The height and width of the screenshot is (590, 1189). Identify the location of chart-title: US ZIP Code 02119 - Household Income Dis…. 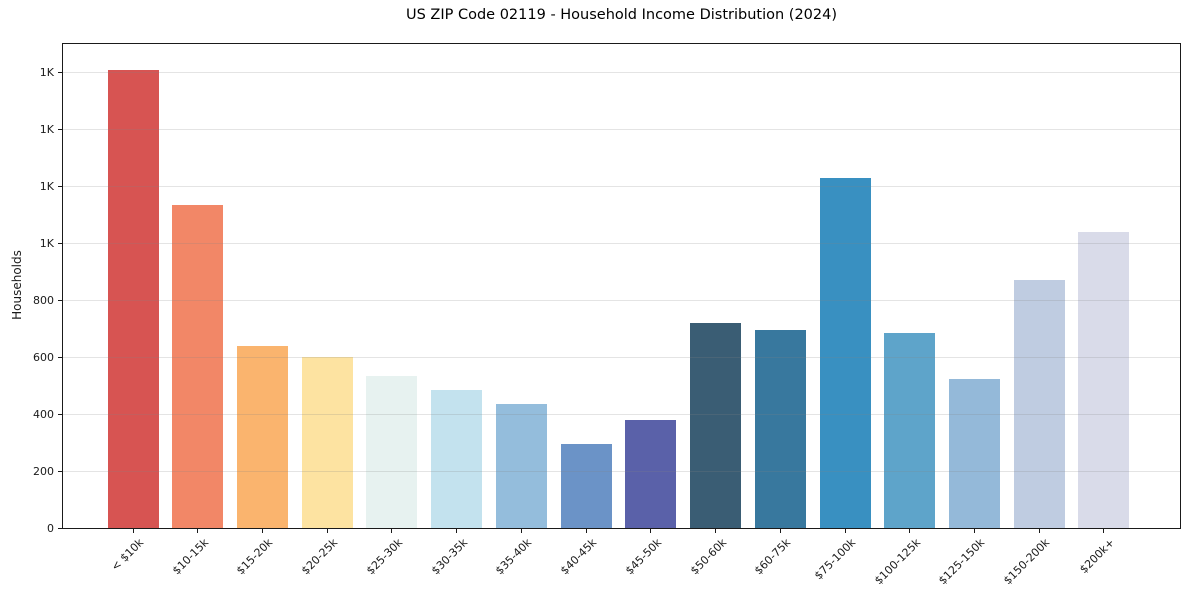
(621, 15).